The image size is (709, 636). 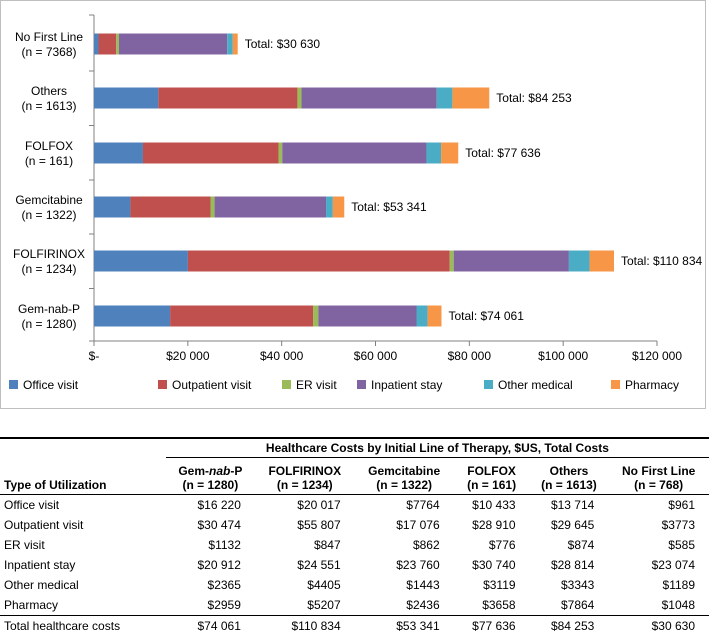 What do you see at coordinates (219, 471) in the screenshot?
I see `column-header-name-italic: nab` at bounding box center [219, 471].